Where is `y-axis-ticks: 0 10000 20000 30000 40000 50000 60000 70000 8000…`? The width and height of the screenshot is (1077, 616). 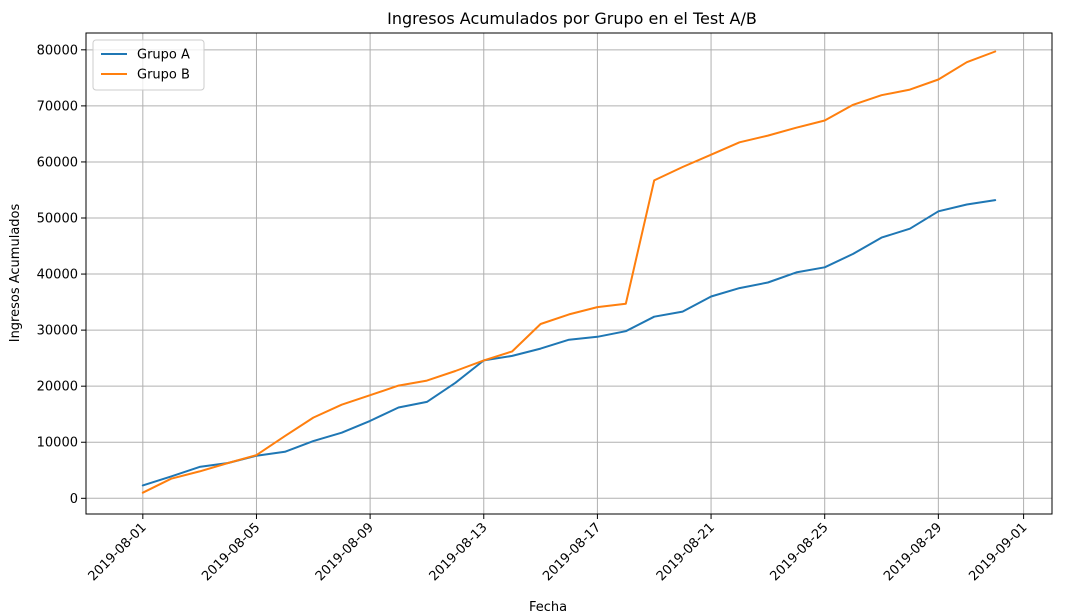
y-axis-ticks: 0 10000 20000 30000 40000 50000 60000 70000 8000… is located at coordinates (61, 275).